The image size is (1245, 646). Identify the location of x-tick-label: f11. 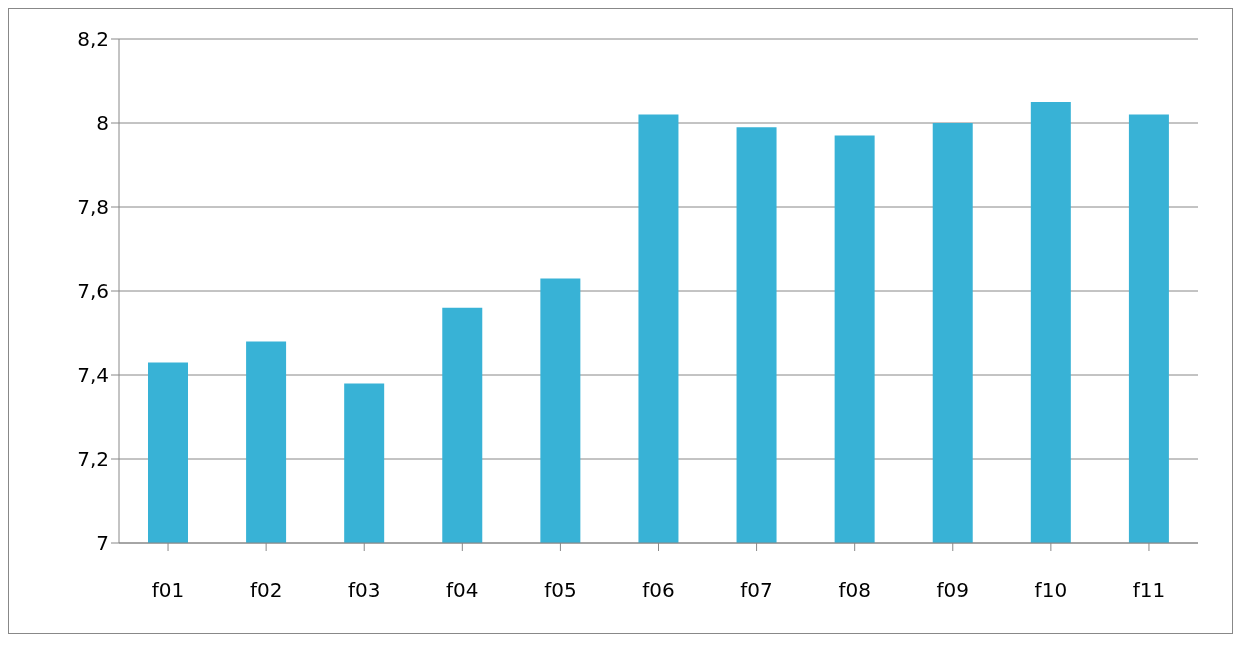
(1149, 590).